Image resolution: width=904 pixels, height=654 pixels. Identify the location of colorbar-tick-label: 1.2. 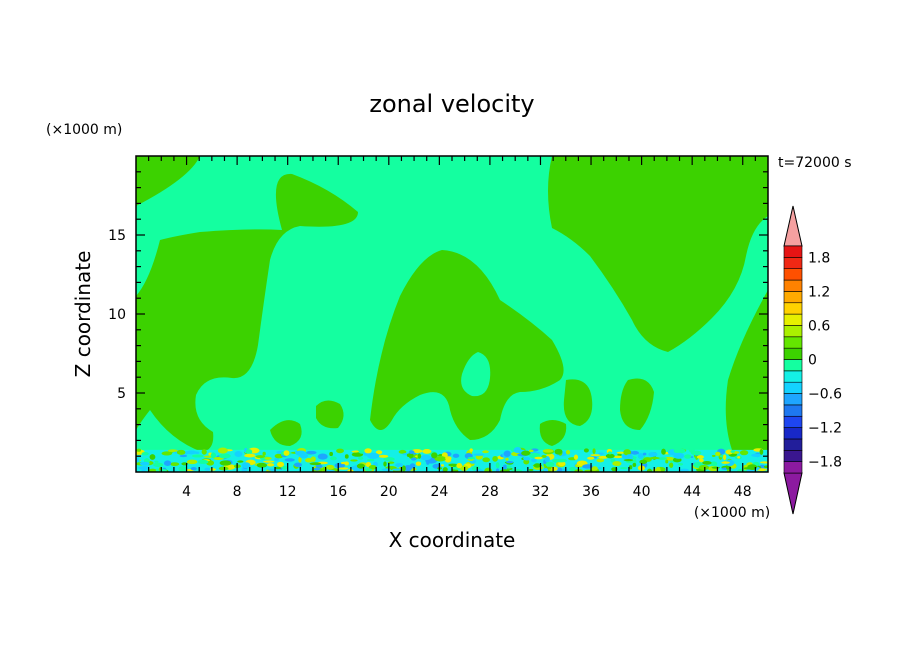
(819, 292).